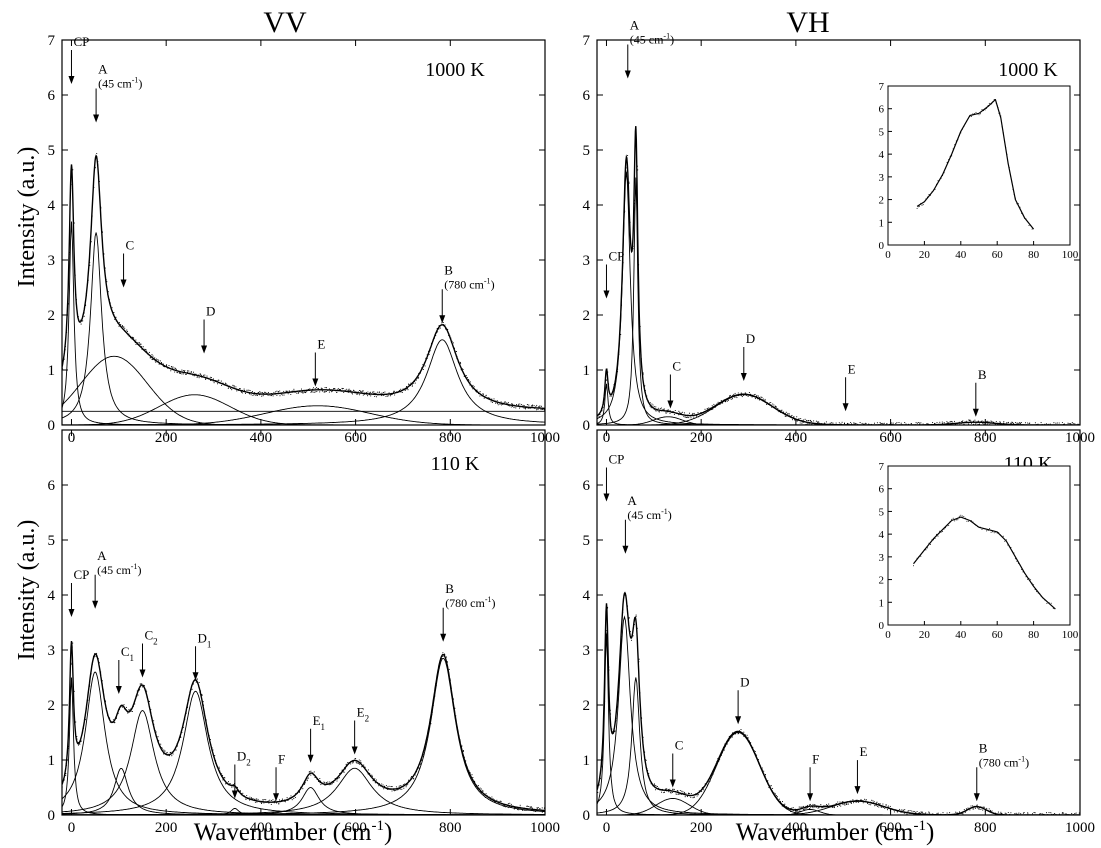  What do you see at coordinates (882, 178) in the screenshot?
I see `inset-y-tick-label: 3` at bounding box center [882, 178].